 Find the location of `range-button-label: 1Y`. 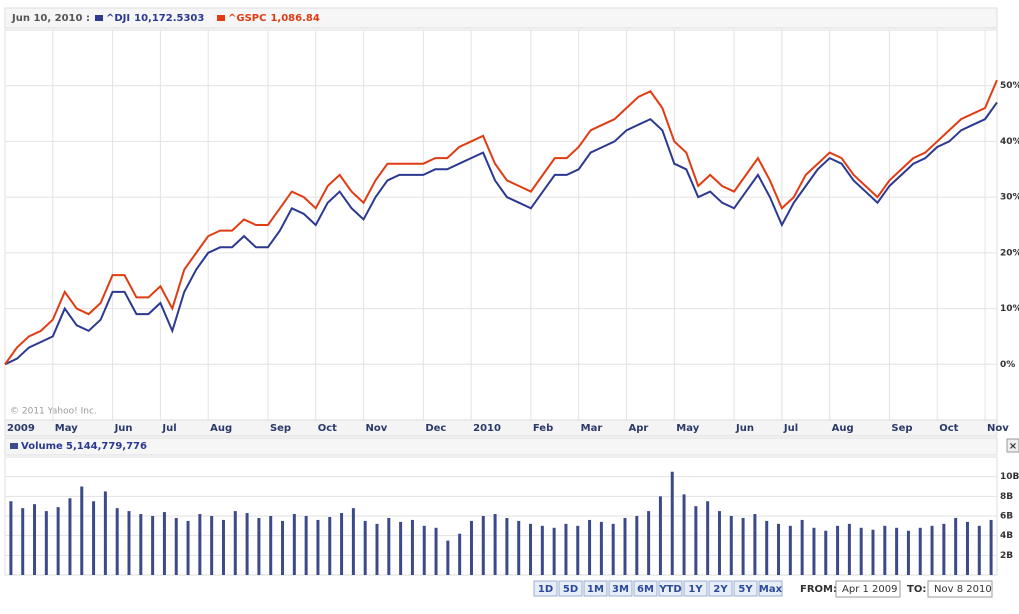

range-button-label: 1Y is located at coordinates (695, 589).